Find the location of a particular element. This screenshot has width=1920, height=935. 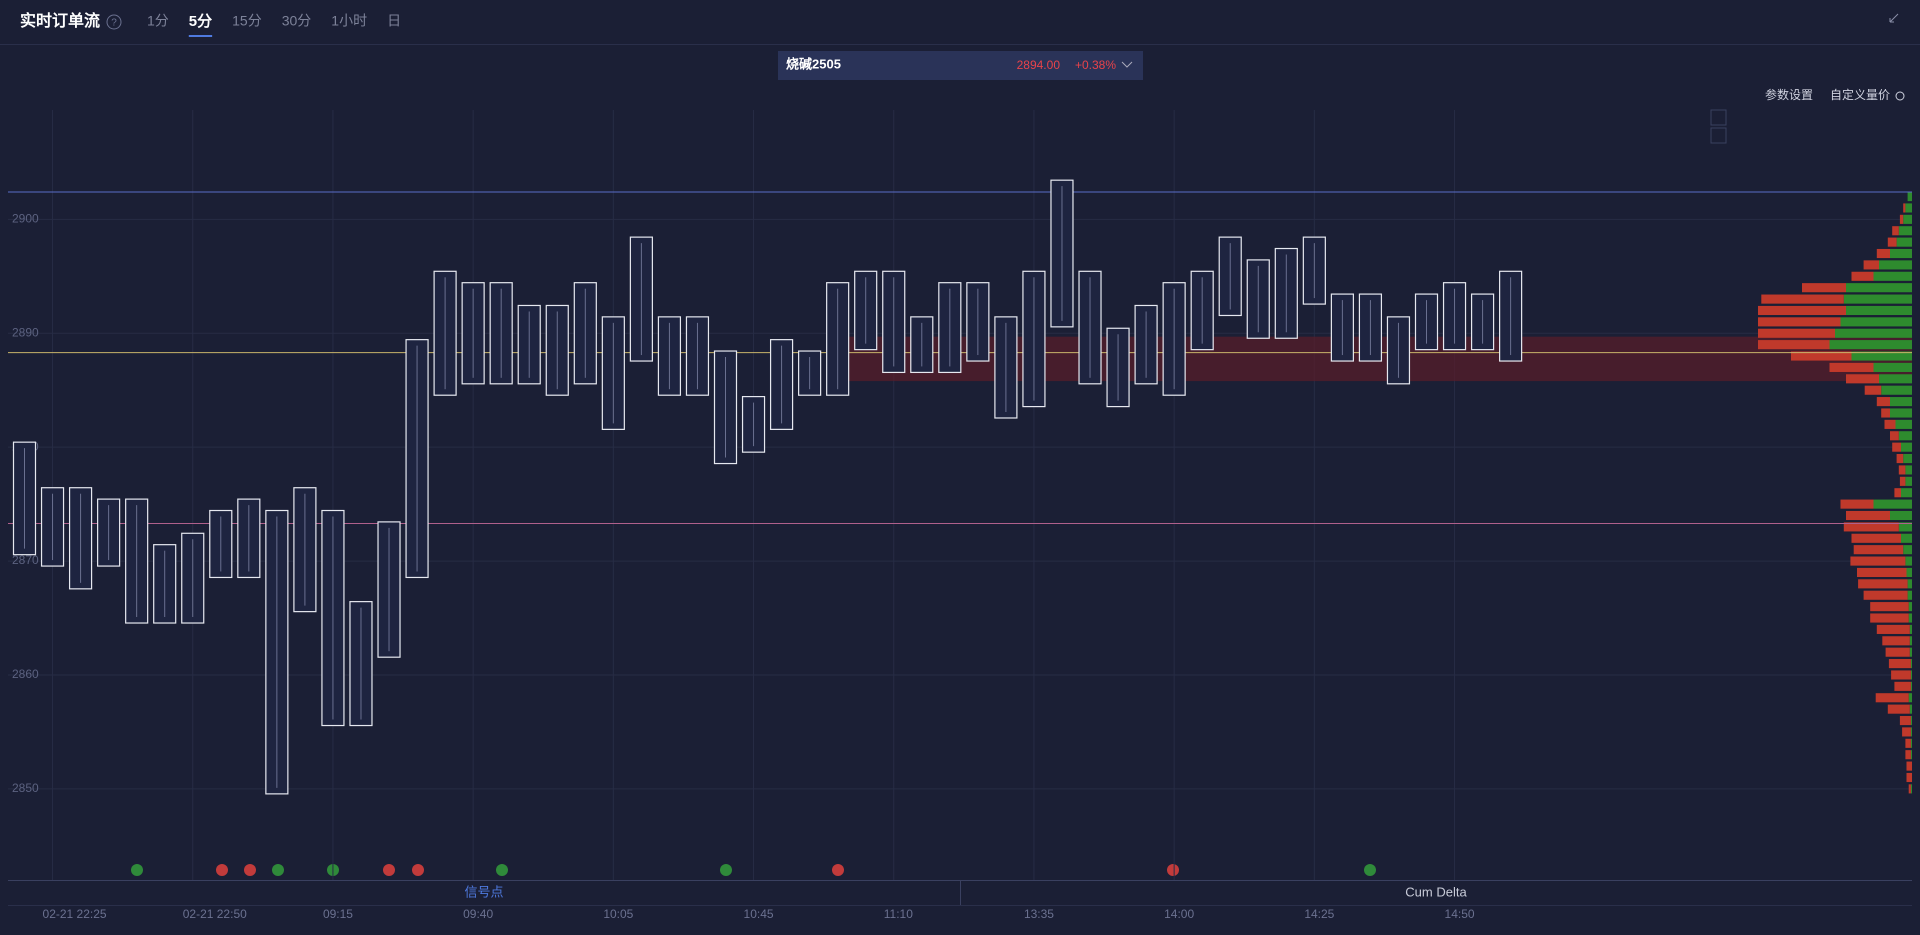

custom-volume-icon is located at coordinates (1900, 96).